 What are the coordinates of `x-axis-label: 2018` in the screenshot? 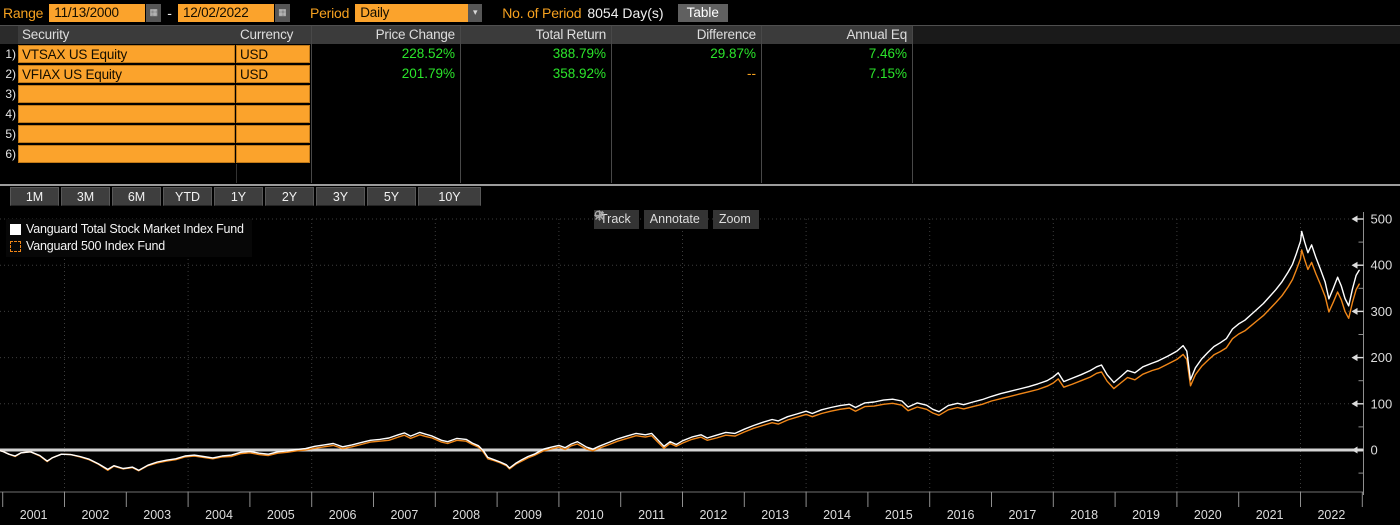 It's located at (1084, 515).